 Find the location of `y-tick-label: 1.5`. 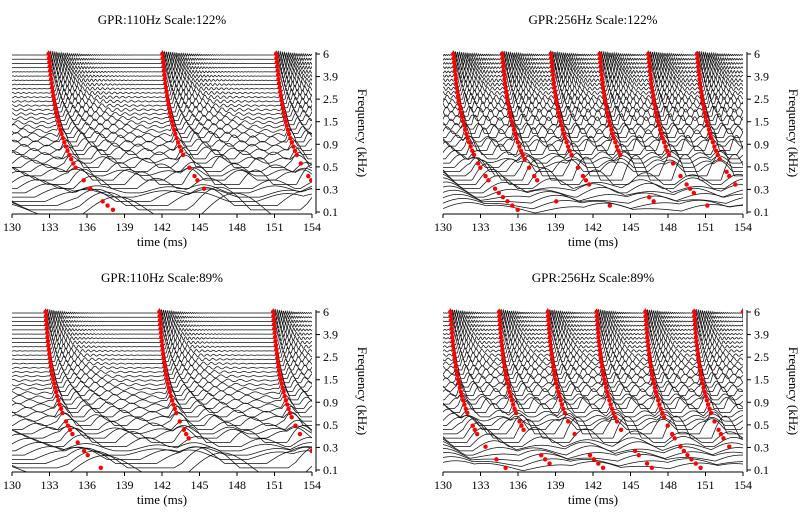

y-tick-label: 1.5 is located at coordinates (761, 380).